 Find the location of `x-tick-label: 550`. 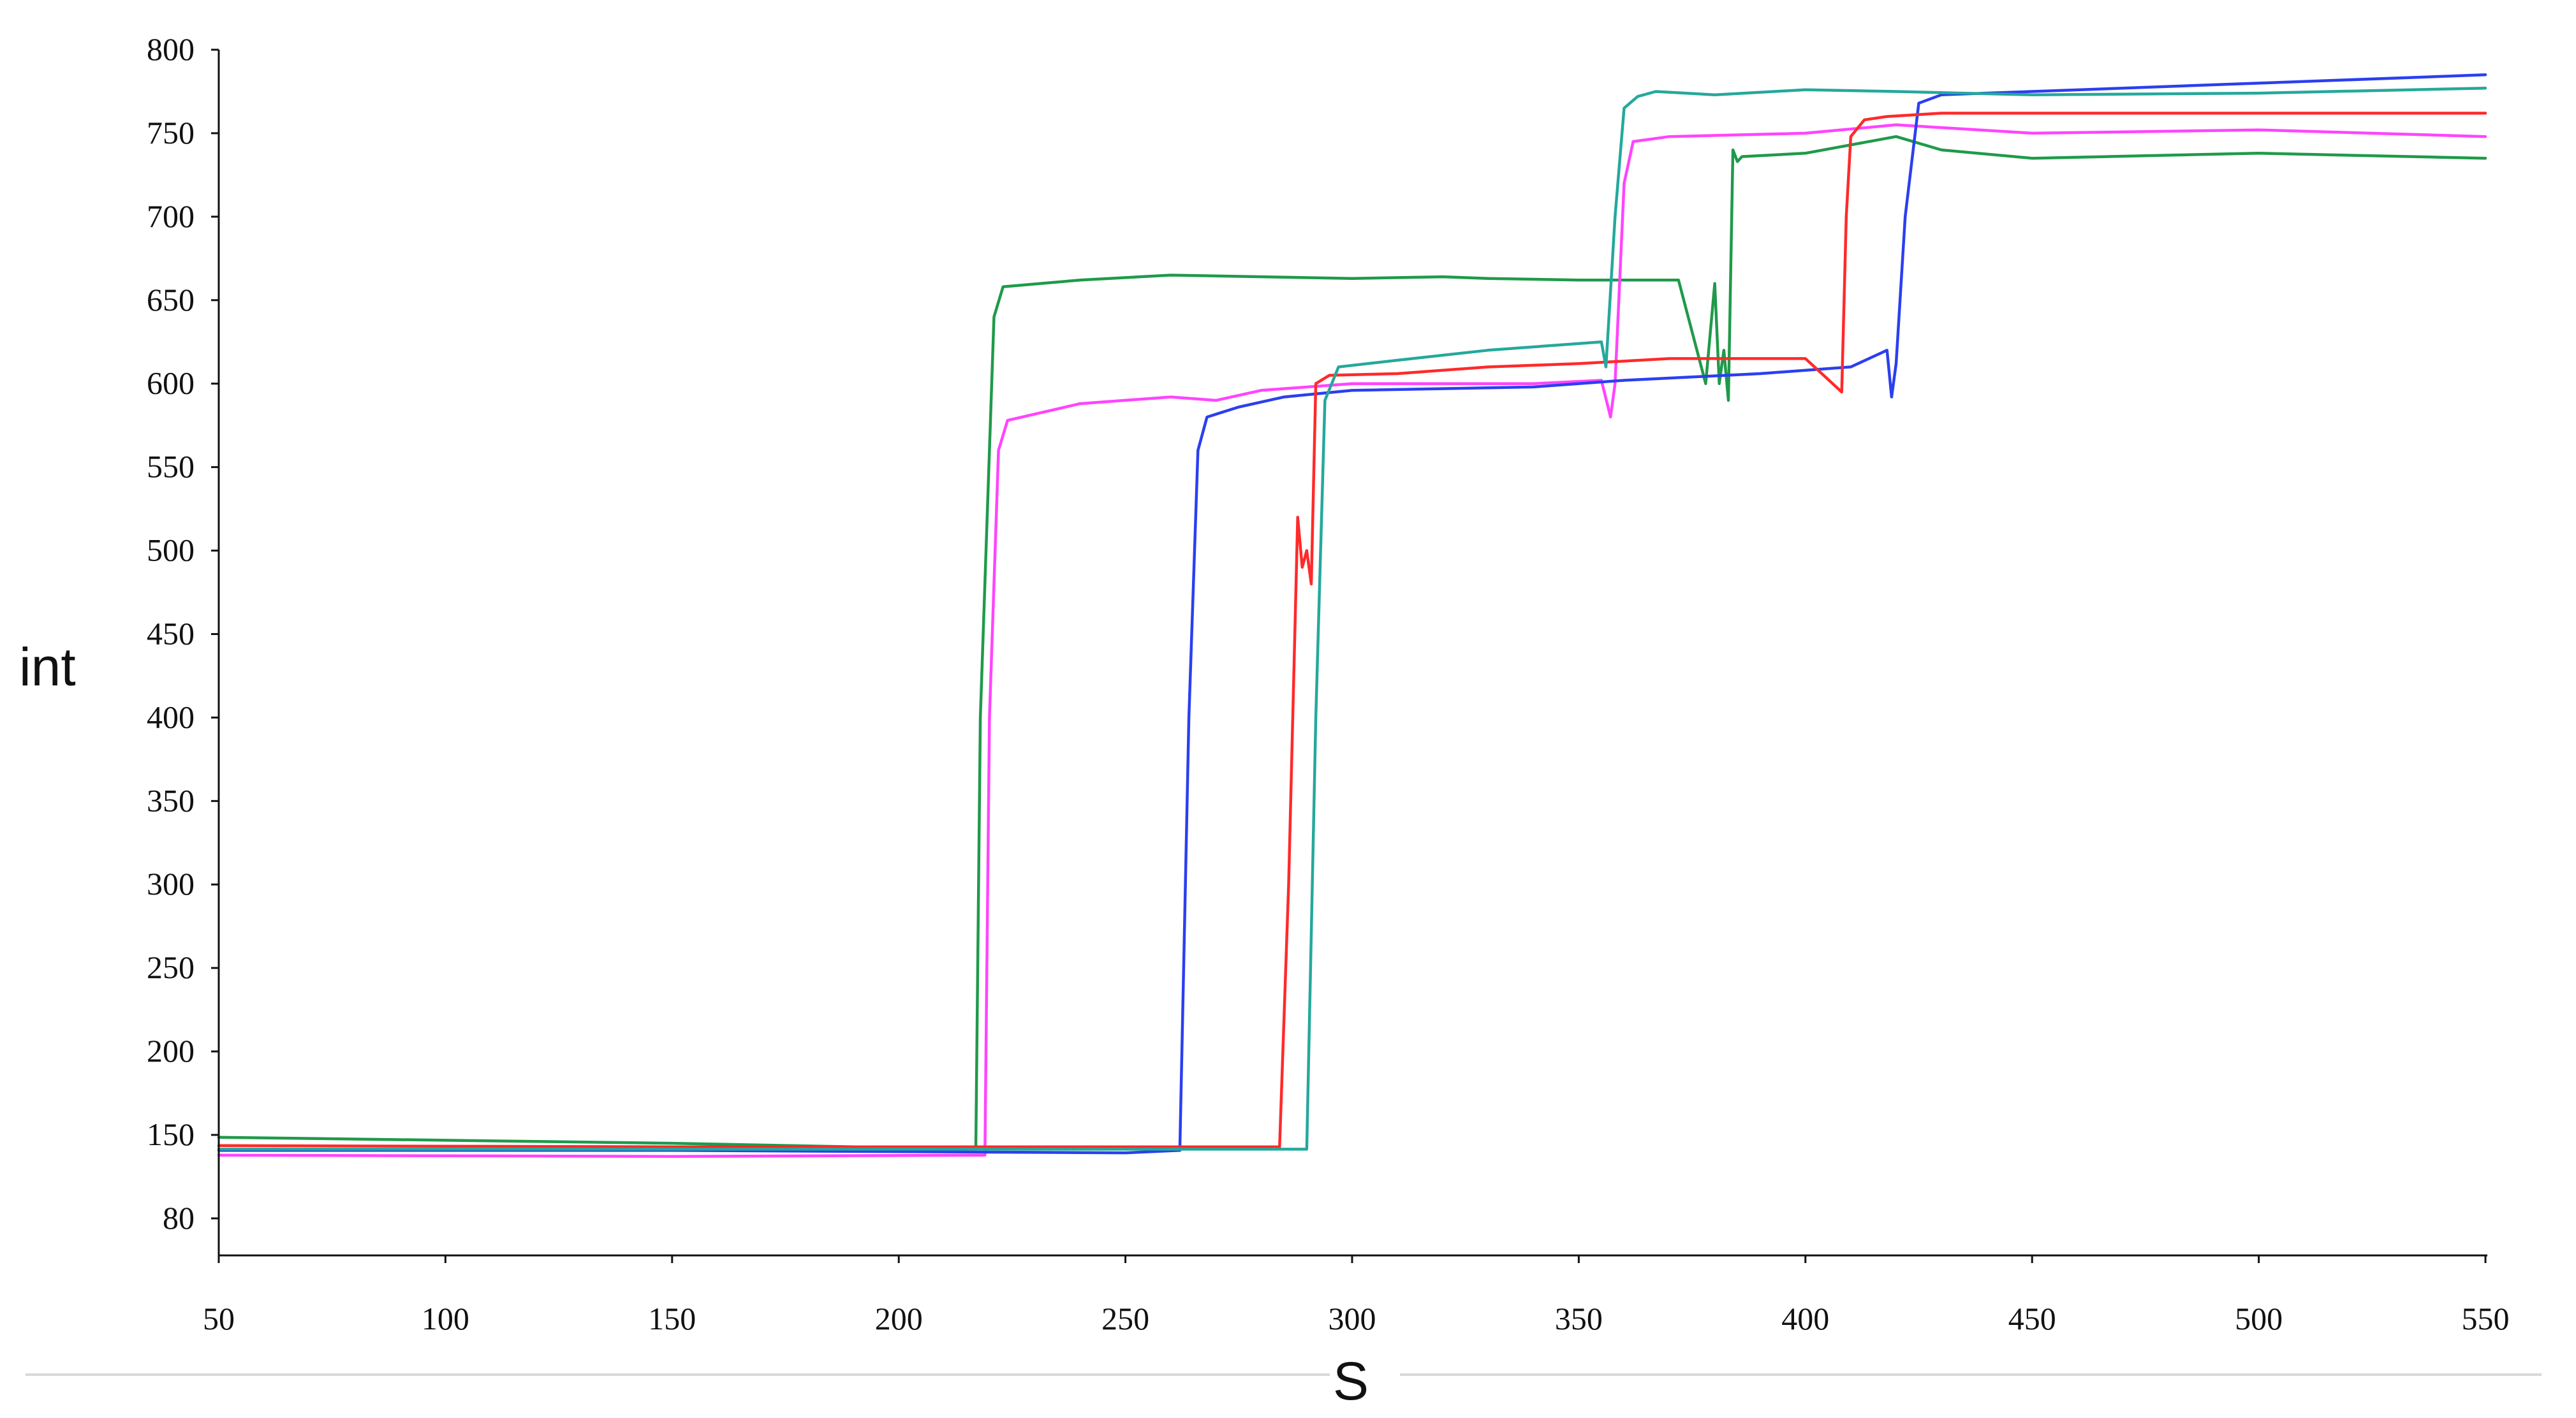

x-tick-label: 550 is located at coordinates (2486, 1319).